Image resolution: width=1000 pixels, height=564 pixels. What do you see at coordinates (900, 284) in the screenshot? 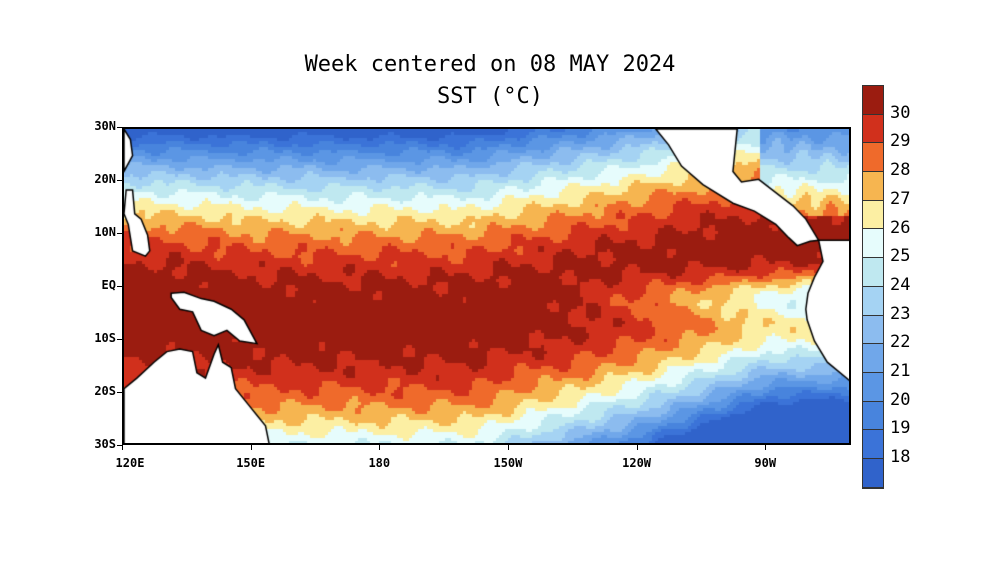
I see `colorbar-label: 24` at bounding box center [900, 284].